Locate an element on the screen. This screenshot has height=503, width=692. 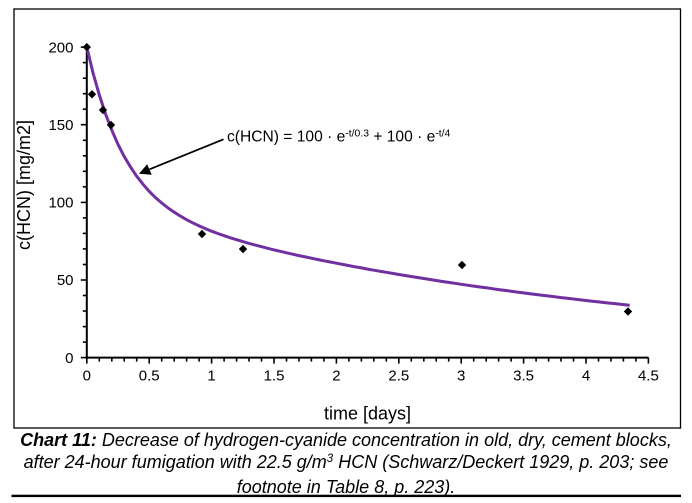
svg-text: 2 is located at coordinates (336, 376).